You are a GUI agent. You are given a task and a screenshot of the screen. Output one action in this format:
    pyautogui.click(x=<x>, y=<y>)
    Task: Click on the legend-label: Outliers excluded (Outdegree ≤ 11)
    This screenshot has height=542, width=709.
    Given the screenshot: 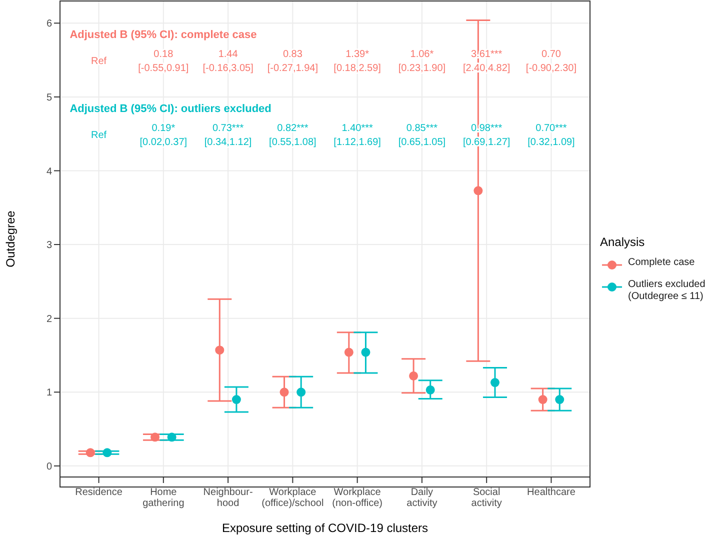 What is the action you would take?
    pyautogui.click(x=667, y=291)
    